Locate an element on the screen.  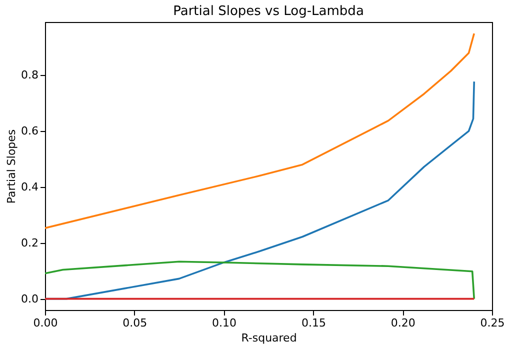
y-tick-label: 0.8 is located at coordinates (29, 75).